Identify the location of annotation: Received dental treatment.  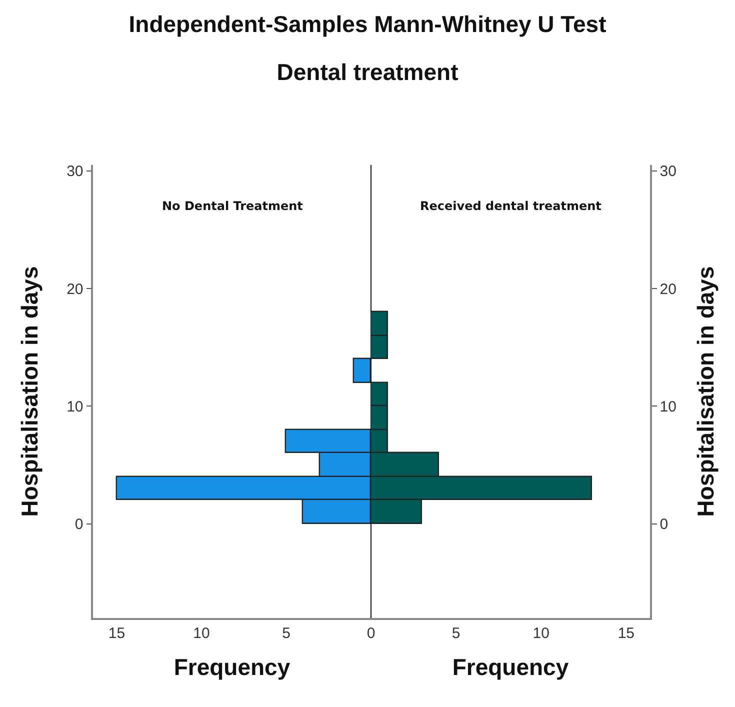
(511, 206).